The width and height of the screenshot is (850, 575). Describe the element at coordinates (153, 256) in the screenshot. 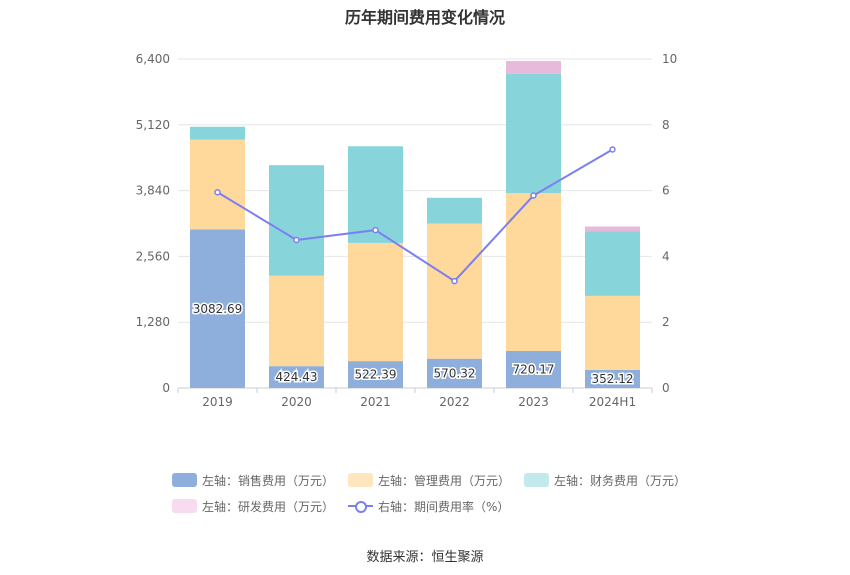

I see `left-tick-label: 2,560` at that location.